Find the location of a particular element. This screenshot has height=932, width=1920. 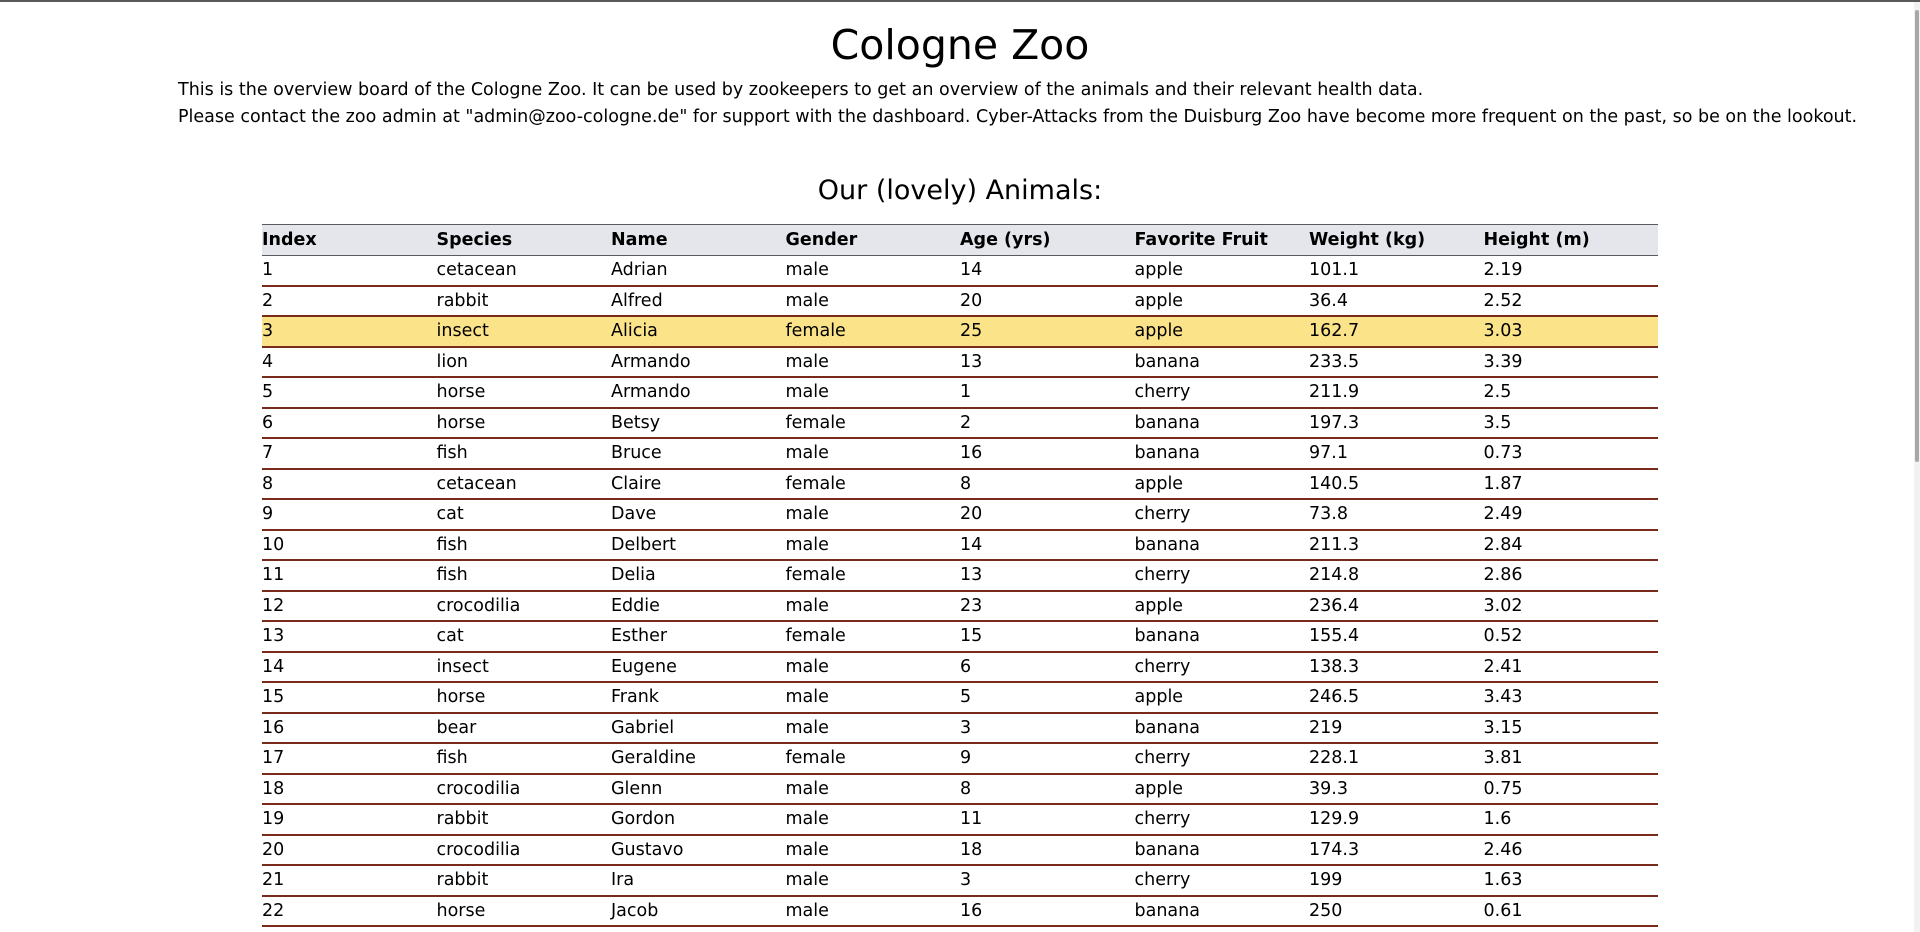

cell-index: 13 is located at coordinates (349, 637).